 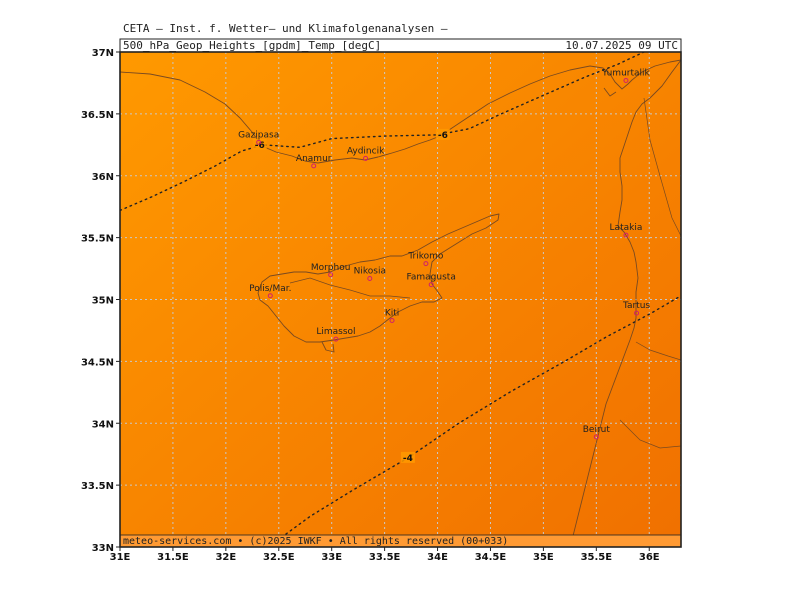 I want to click on y-tick-label-5: 34.5N, so click(x=97, y=362).